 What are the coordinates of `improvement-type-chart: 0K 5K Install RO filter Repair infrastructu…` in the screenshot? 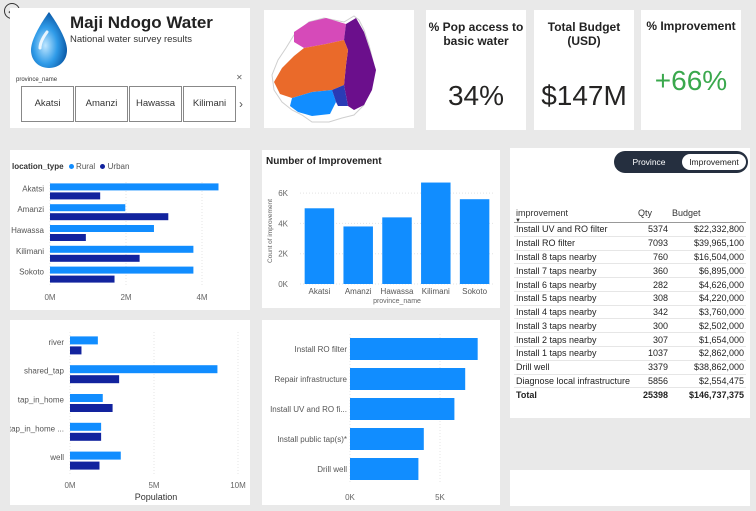 It's located at (381, 412).